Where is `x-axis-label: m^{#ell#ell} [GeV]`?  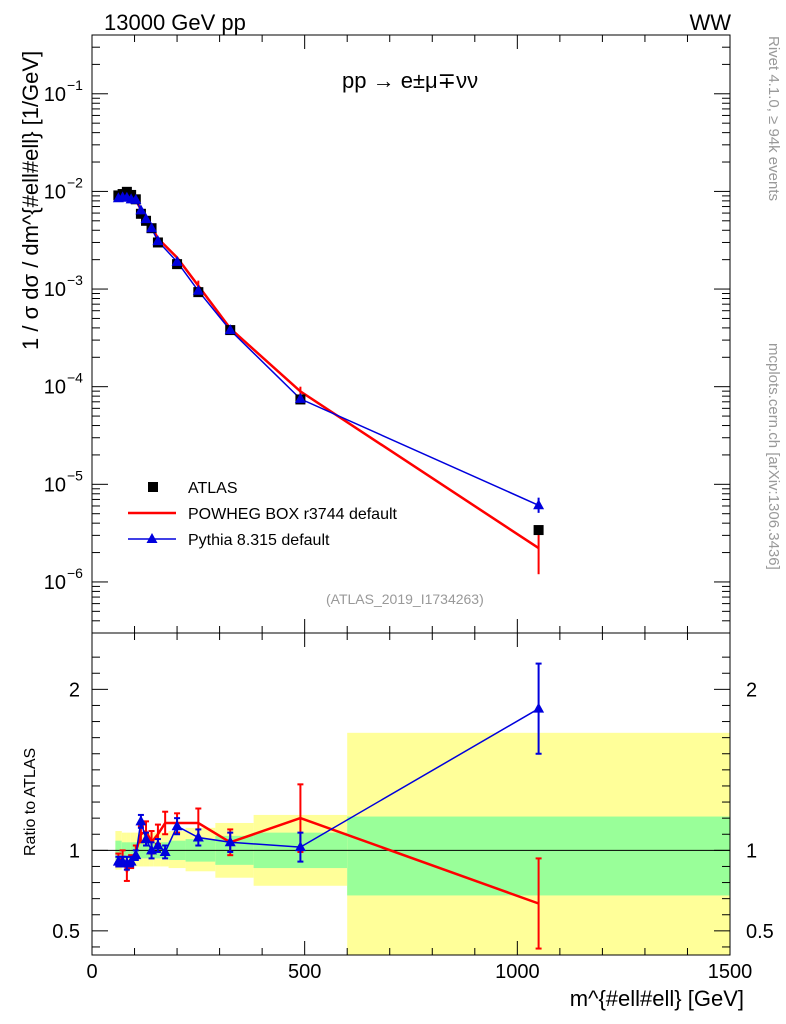 x-axis-label: m^{#ell#ell} [GeV] is located at coordinates (656, 998).